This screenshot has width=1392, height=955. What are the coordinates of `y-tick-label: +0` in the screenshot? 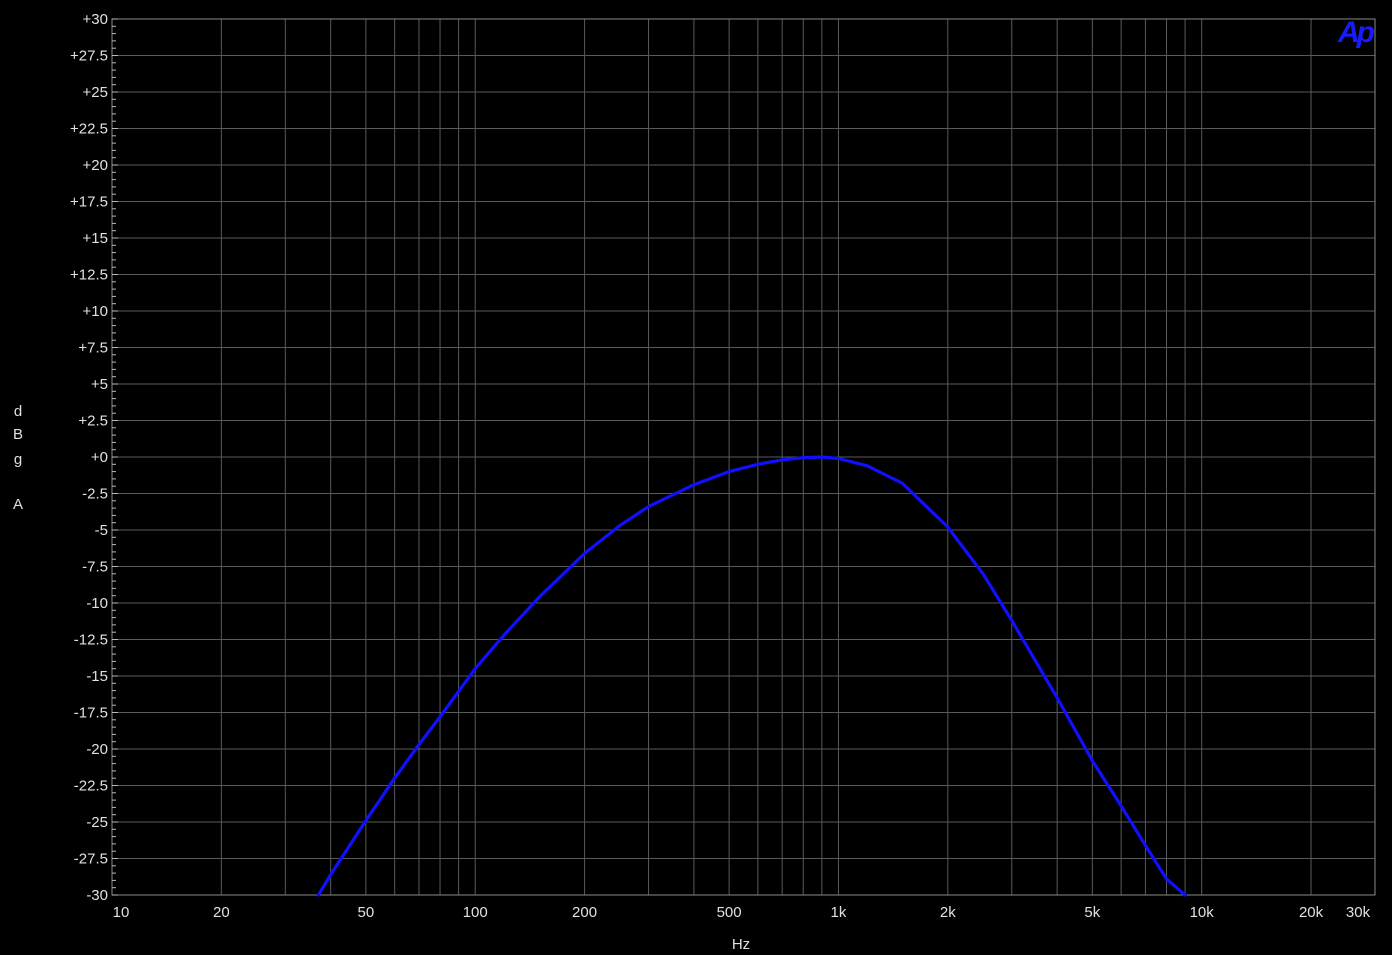 It's located at (99, 457).